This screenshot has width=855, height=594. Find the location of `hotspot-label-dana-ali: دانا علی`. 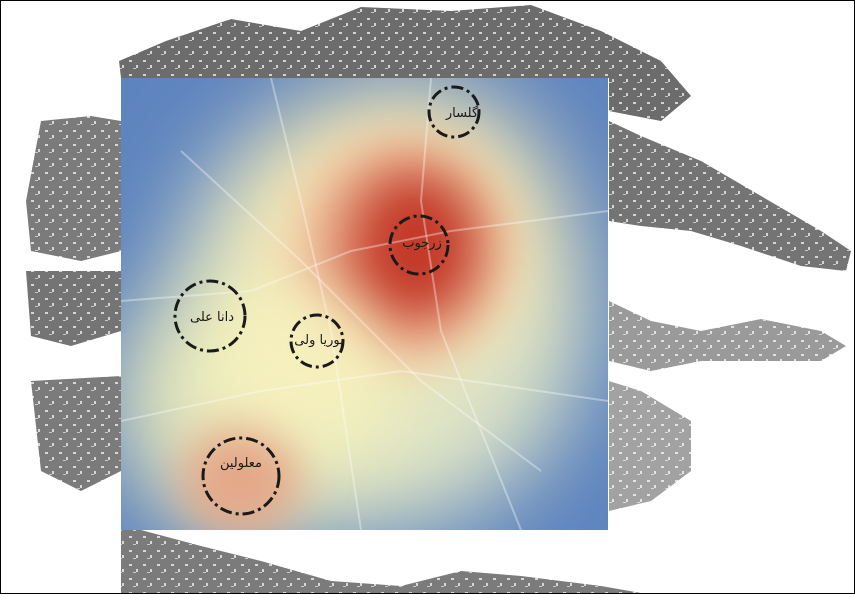

hotspot-label-dana-ali: دانا علی is located at coordinates (212, 317).